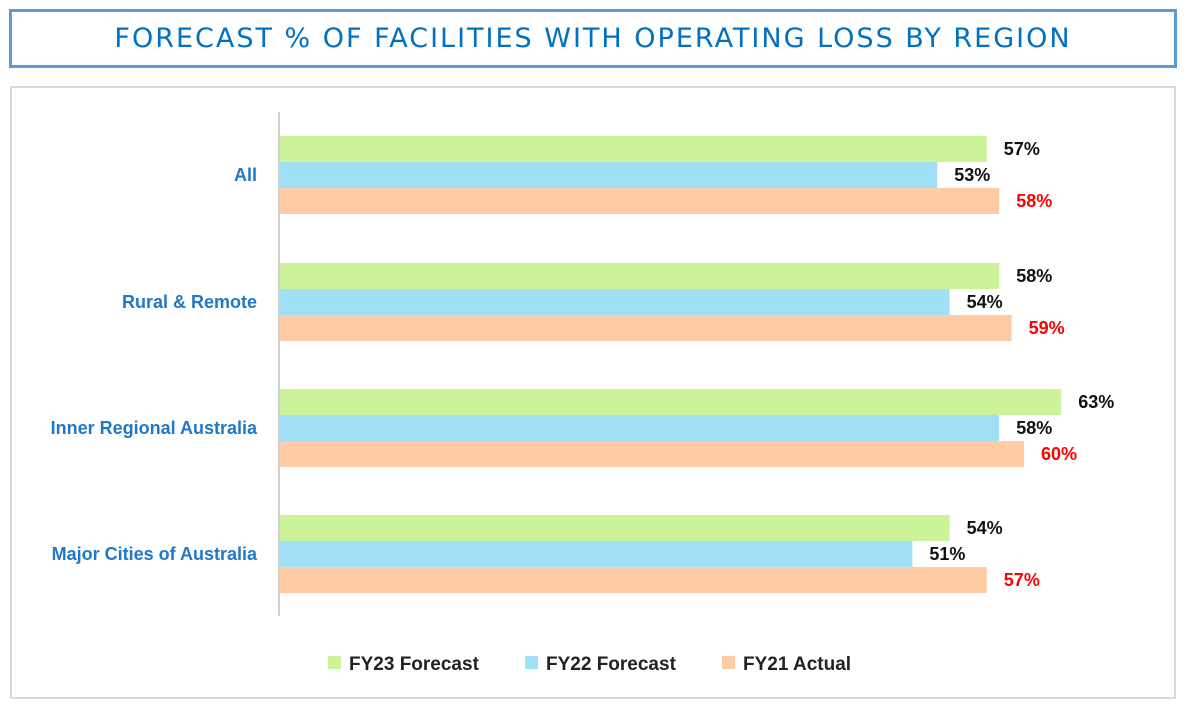  What do you see at coordinates (1047, 328) in the screenshot?
I see `data-label: 59%` at bounding box center [1047, 328].